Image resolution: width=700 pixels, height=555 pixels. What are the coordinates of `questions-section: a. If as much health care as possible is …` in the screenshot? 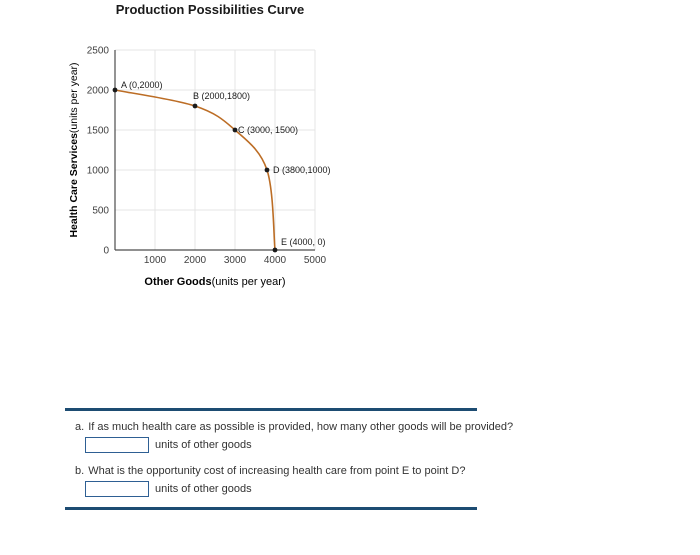 It's located at (289, 460).